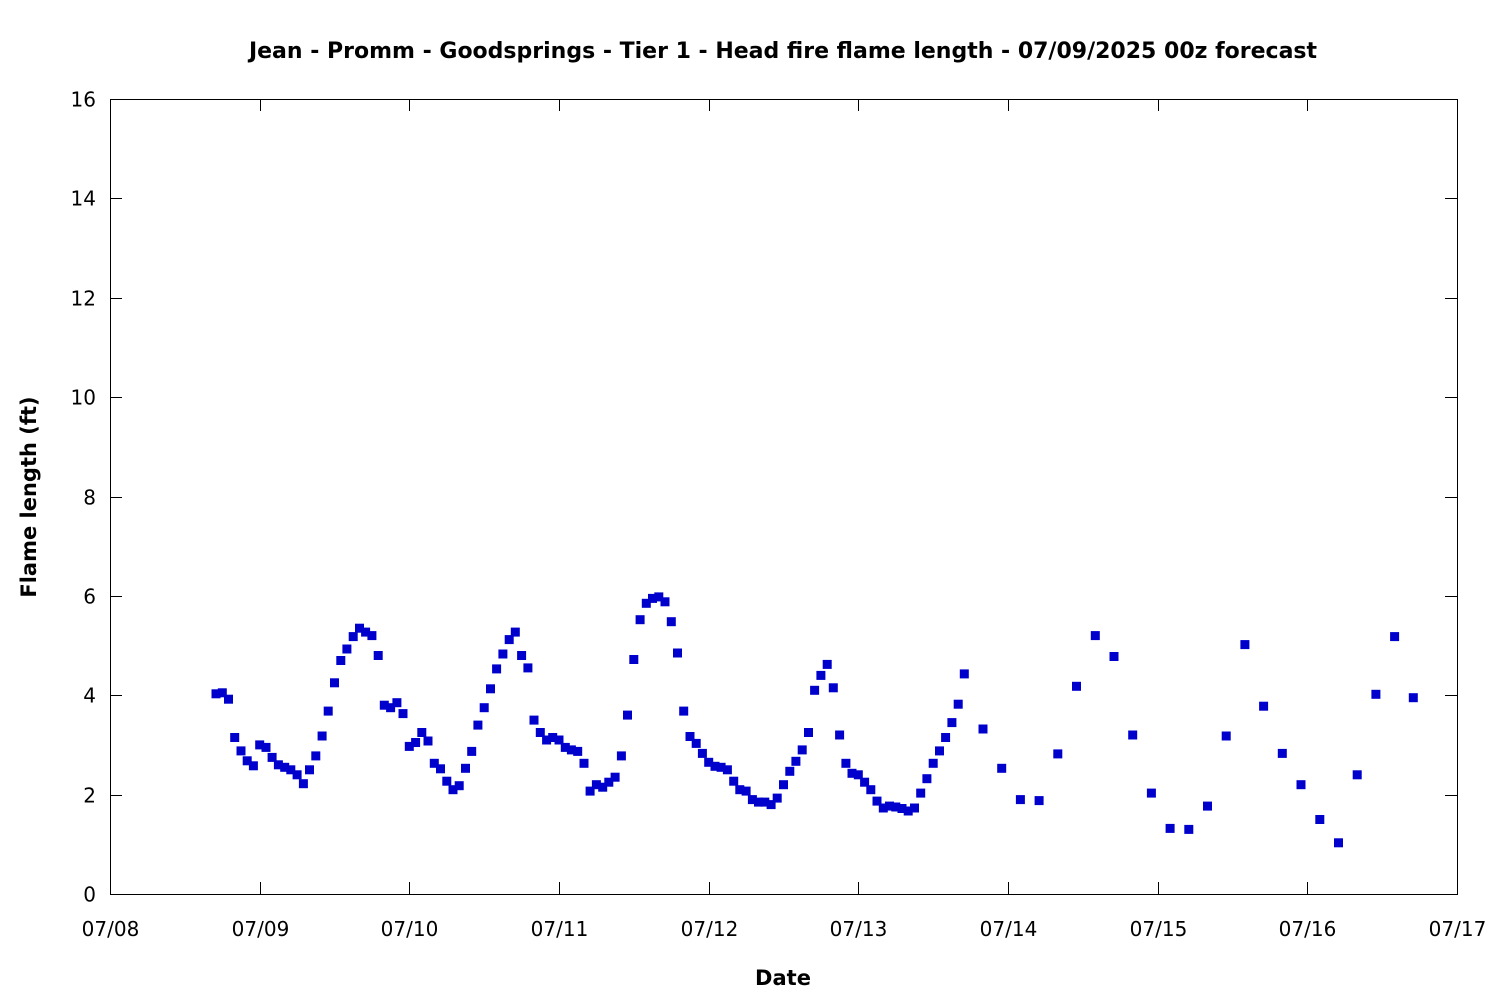 Image resolution: width=1500 pixels, height=1000 pixels. Describe the element at coordinates (111, 929) in the screenshot. I see `x-tick-label: 07/08` at that location.